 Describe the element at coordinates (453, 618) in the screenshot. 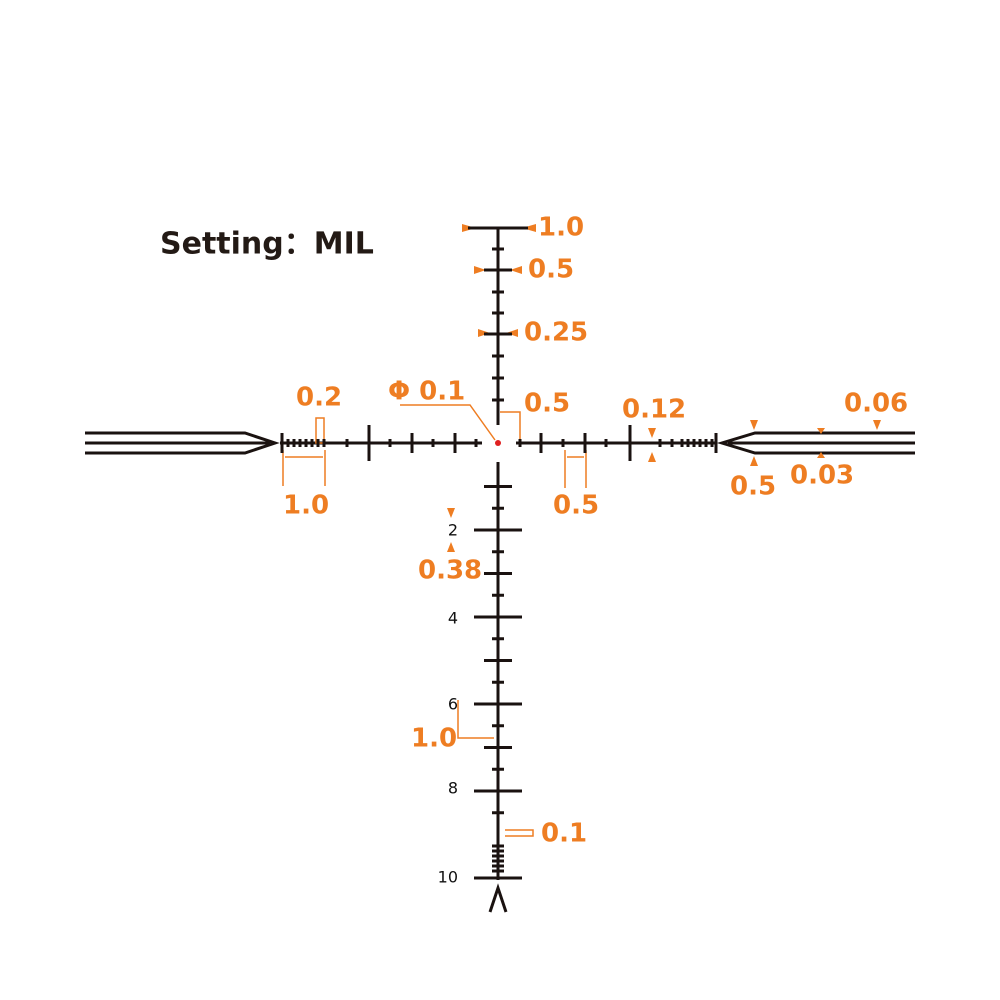

I see `range-number: 4` at that location.